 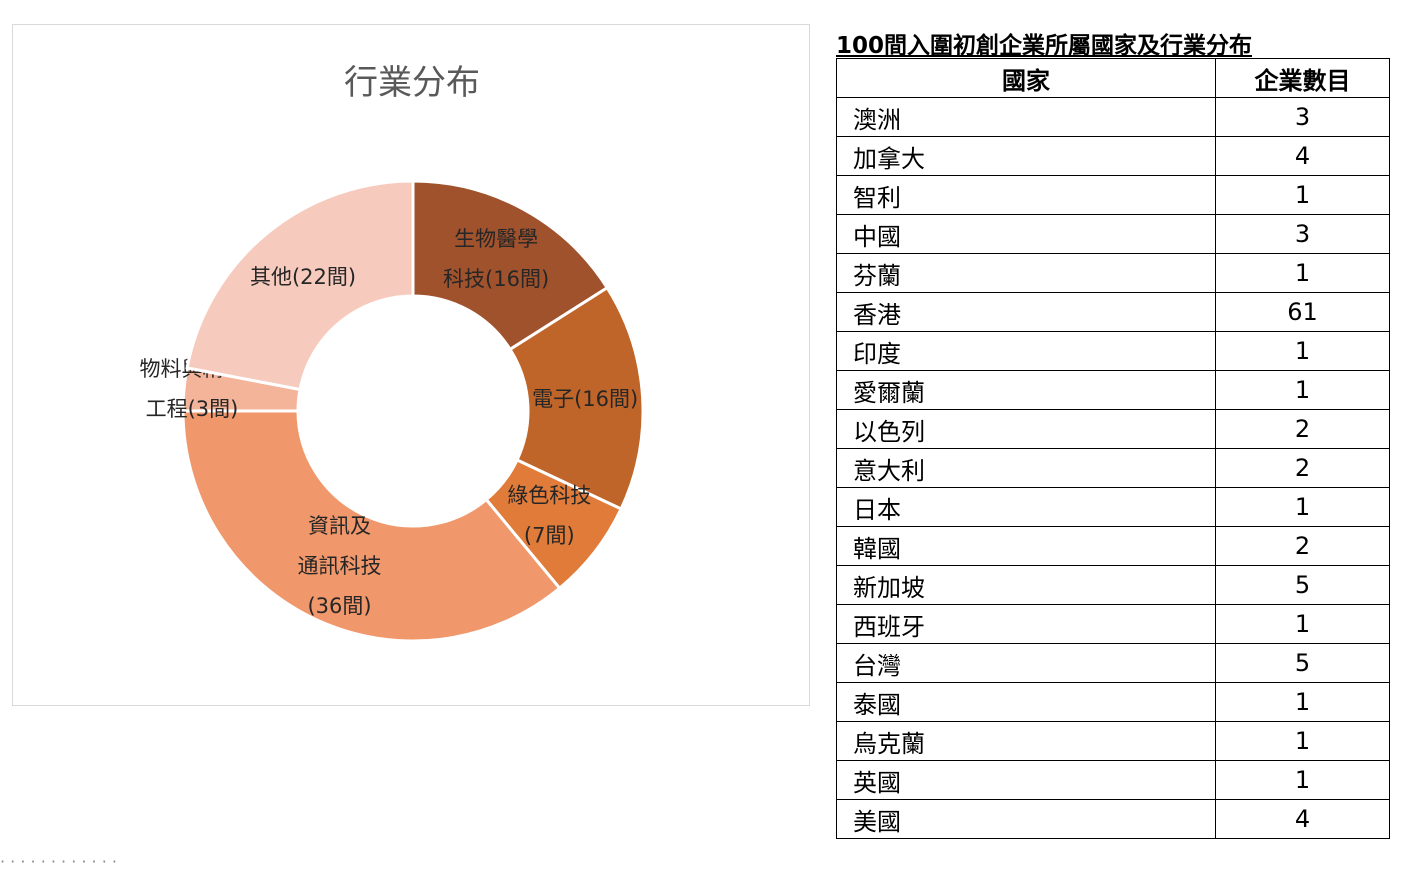 I want to click on table-row: 澳洲 3, so click(x=1113, y=117).